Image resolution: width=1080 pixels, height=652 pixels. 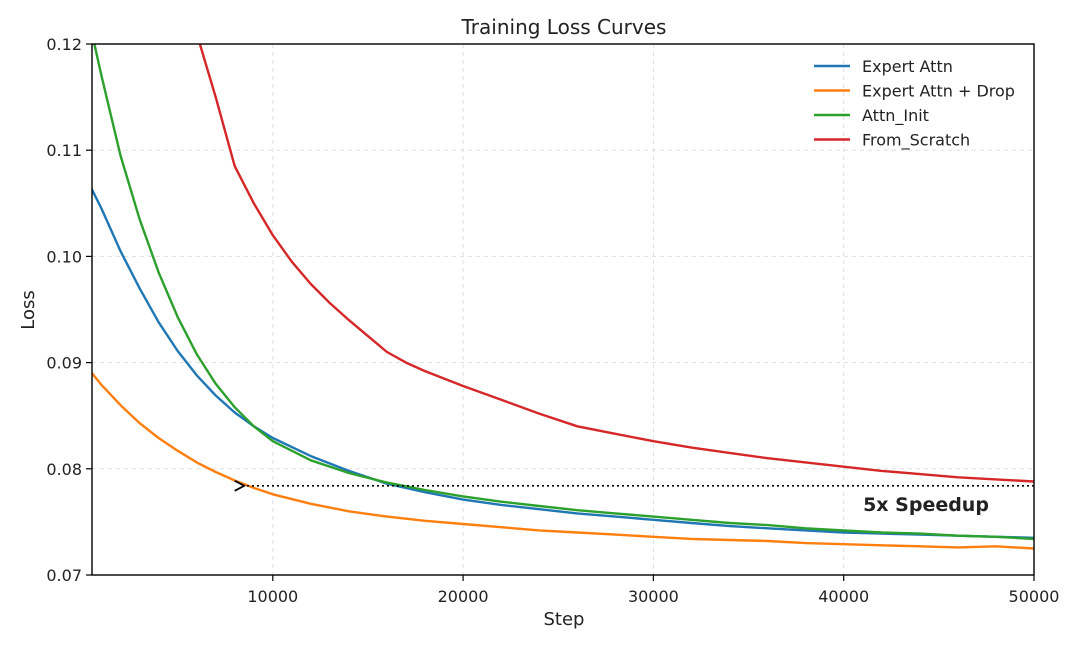 I want to click on x-tick-label: 20000, so click(x=463, y=596).